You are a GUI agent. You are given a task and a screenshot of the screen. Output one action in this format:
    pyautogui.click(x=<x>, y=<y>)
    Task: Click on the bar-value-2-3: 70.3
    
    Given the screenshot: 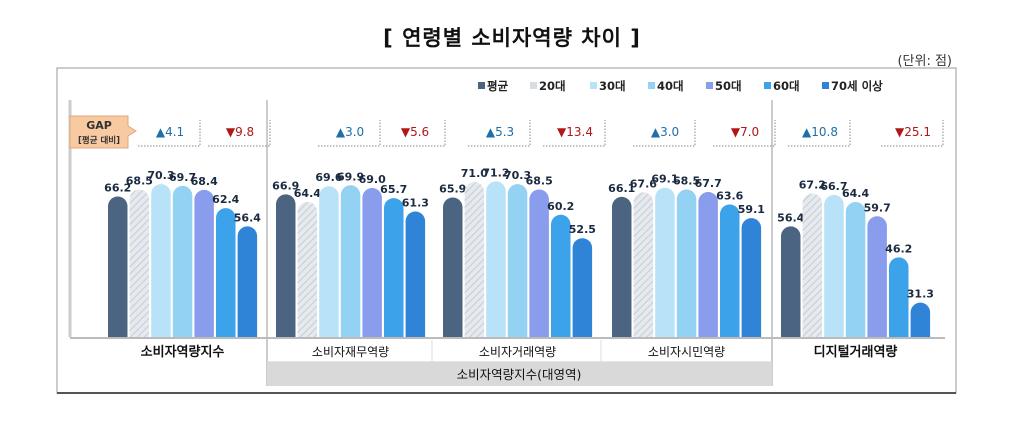 What is the action you would take?
    pyautogui.click(x=517, y=175)
    